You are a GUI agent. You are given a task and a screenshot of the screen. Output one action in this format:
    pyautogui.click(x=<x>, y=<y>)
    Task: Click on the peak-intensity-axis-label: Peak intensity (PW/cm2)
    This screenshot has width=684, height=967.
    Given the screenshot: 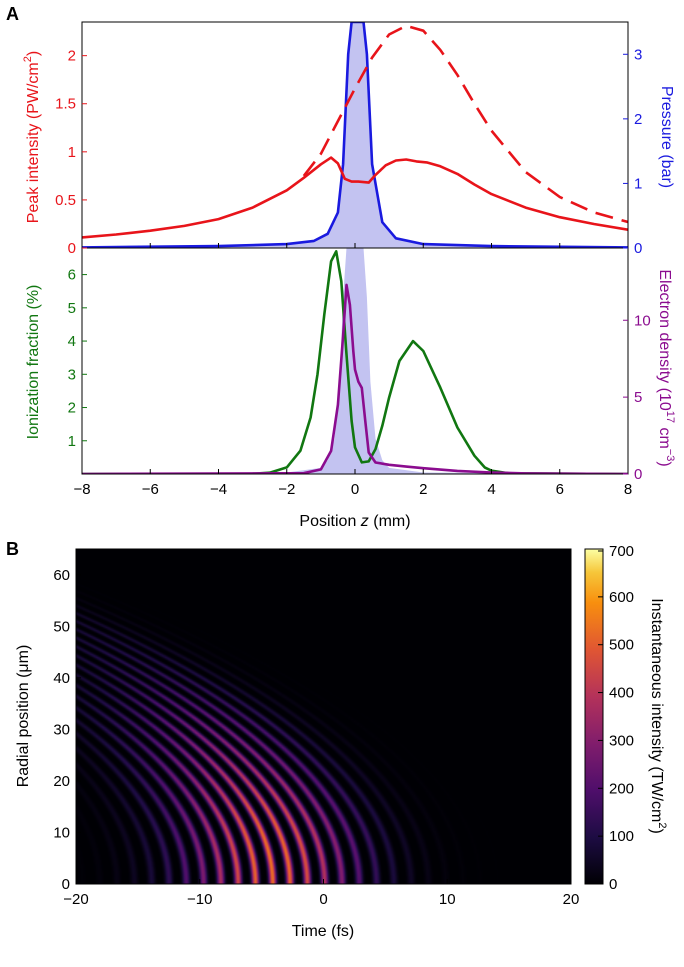 What is the action you would take?
    pyautogui.click(x=32, y=137)
    